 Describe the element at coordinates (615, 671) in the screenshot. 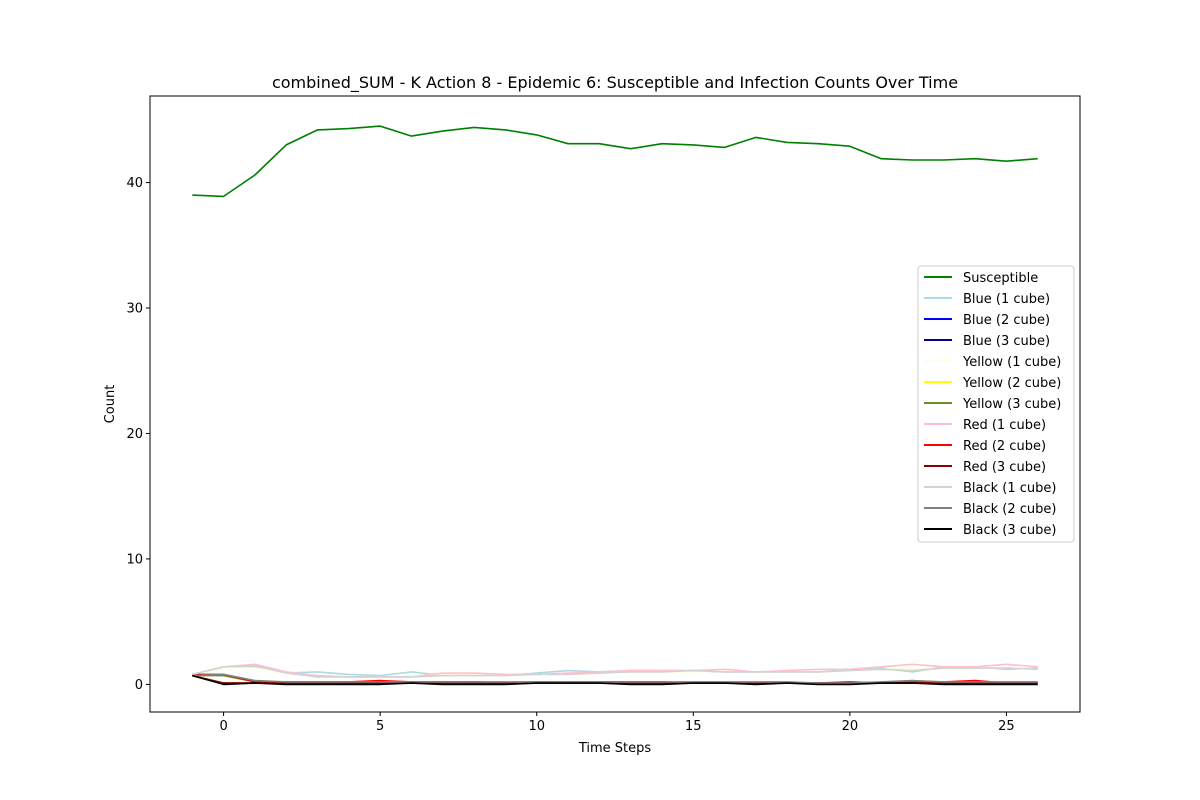

I see `series-line-black-1-cube` at that location.